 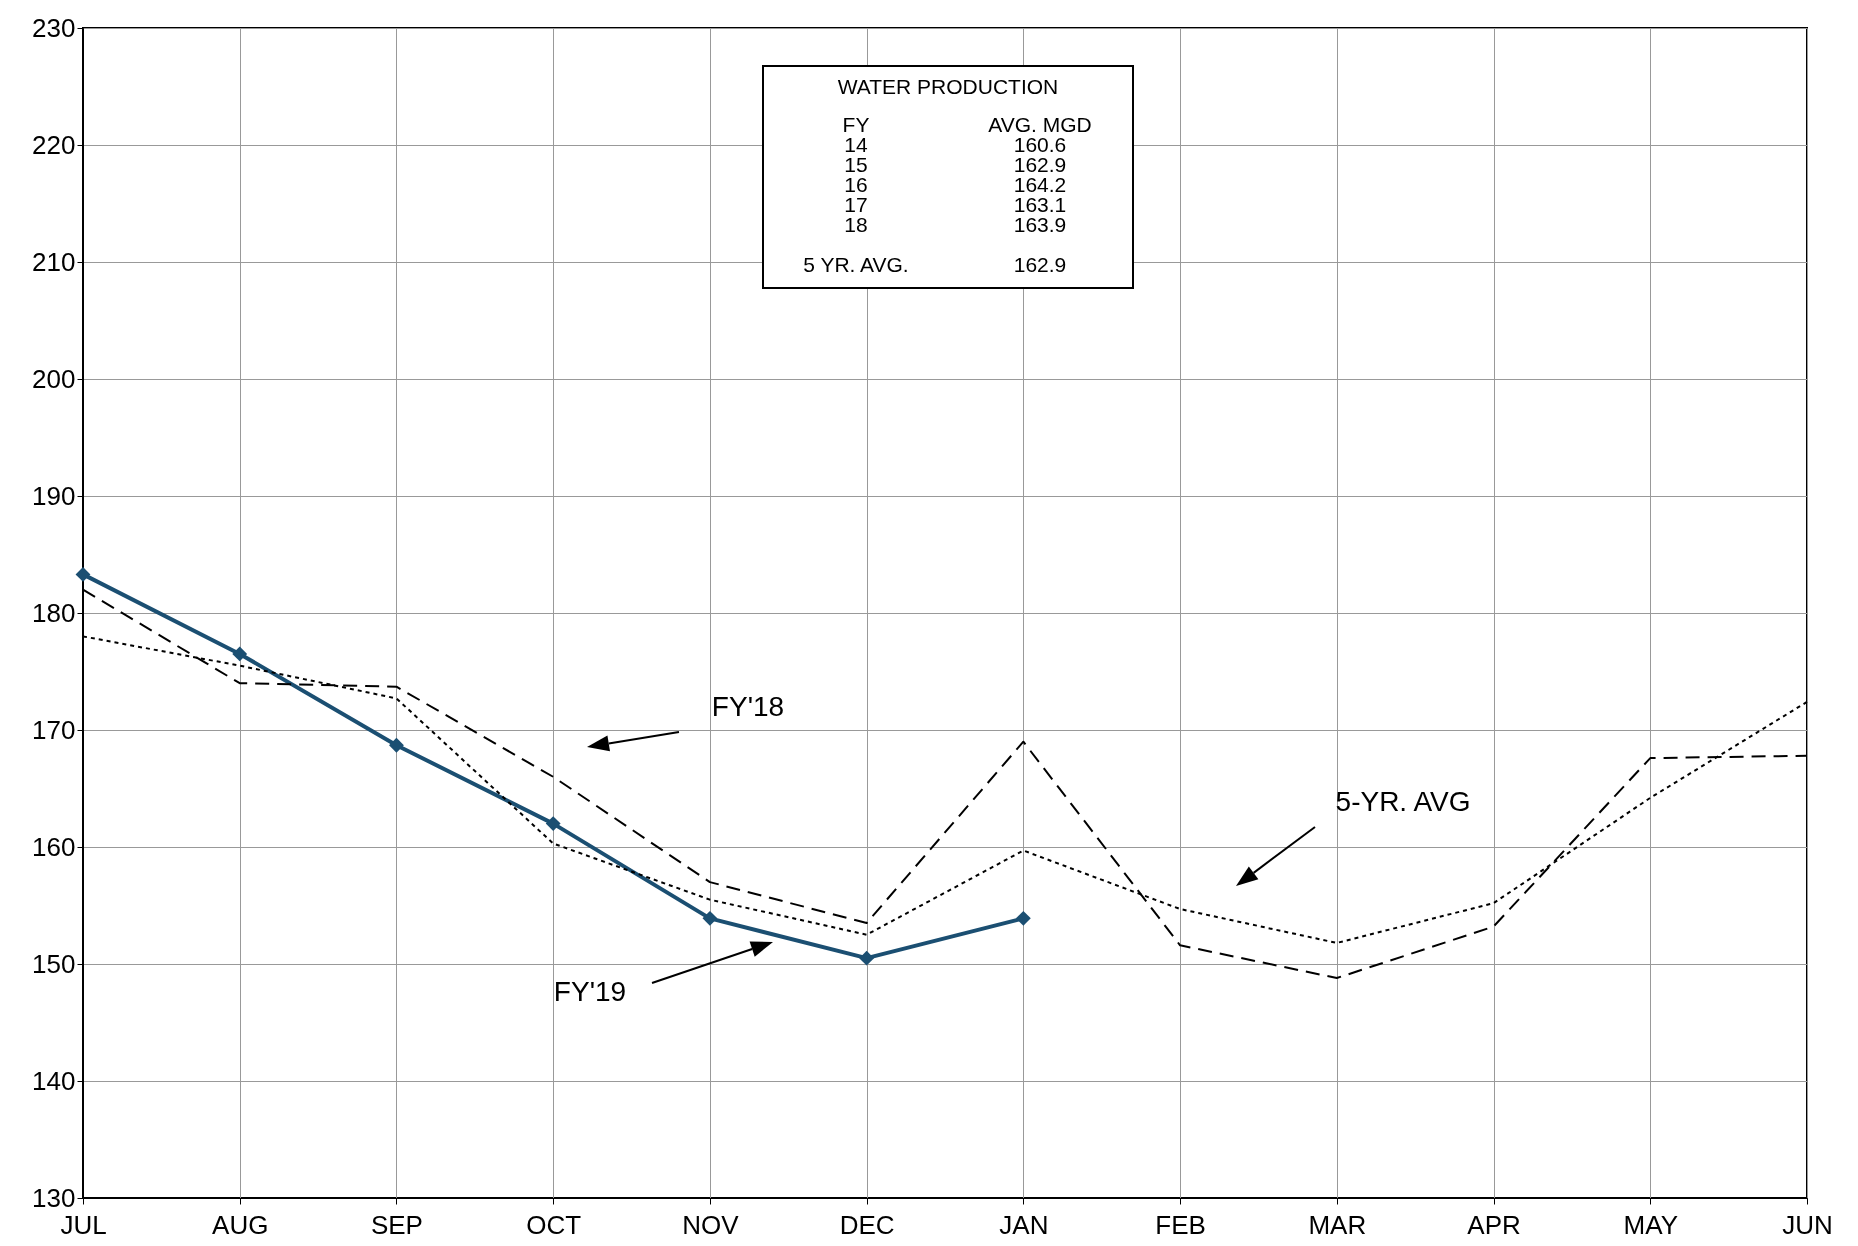 What do you see at coordinates (856, 144) in the screenshot?
I see `annotation: 14` at bounding box center [856, 144].